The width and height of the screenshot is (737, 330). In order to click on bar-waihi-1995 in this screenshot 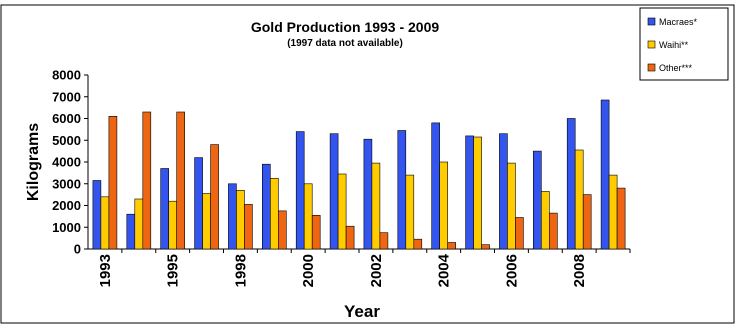, I will do `click(172, 225)`.